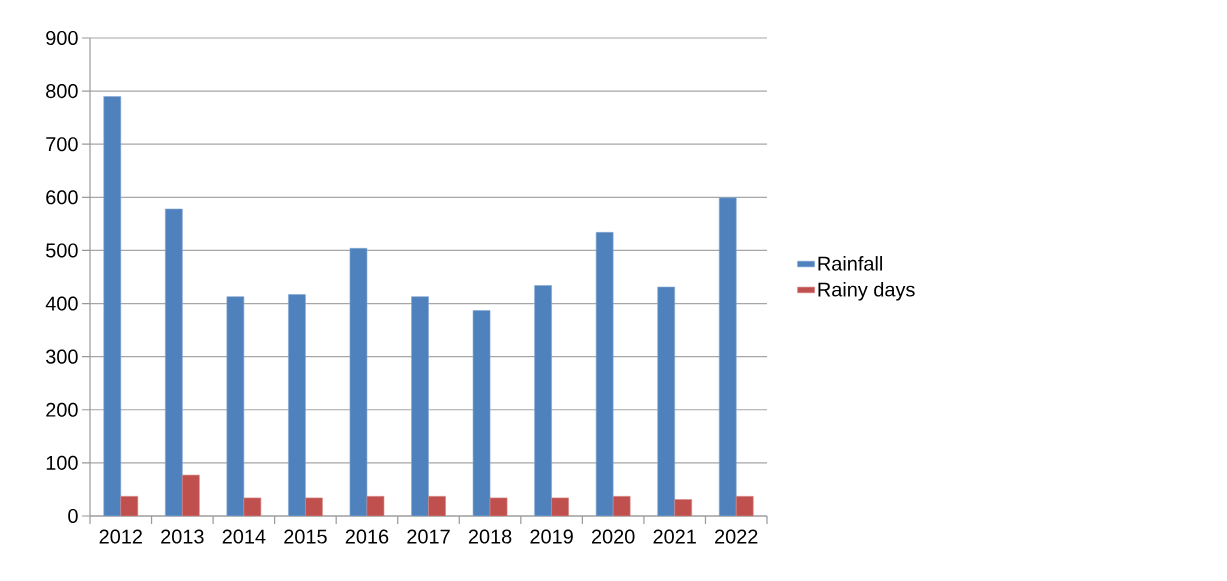 The image size is (1227, 581). I want to click on y-tick-label: 600, so click(62, 197).